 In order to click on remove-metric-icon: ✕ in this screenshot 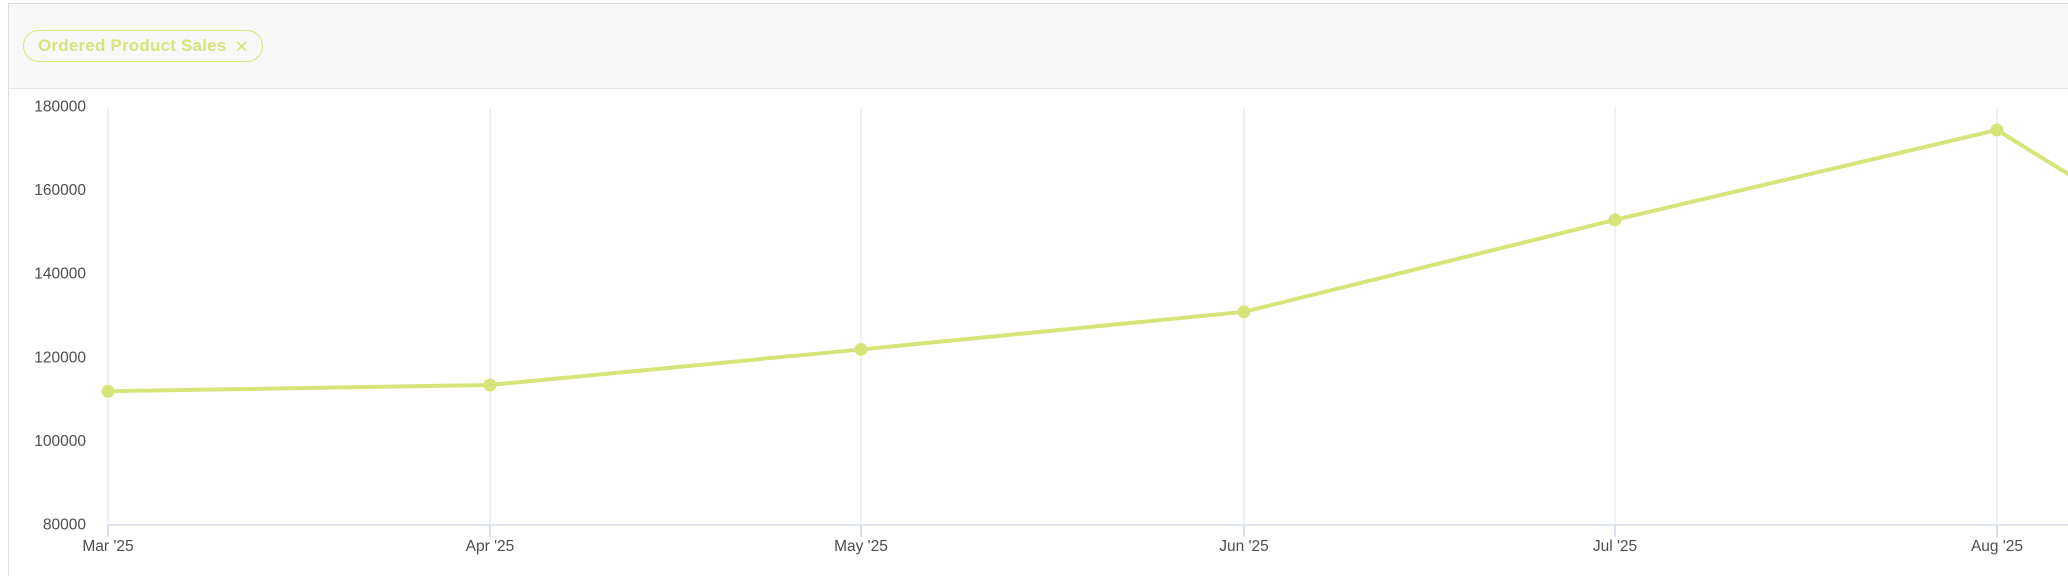, I will do `click(241, 46)`.